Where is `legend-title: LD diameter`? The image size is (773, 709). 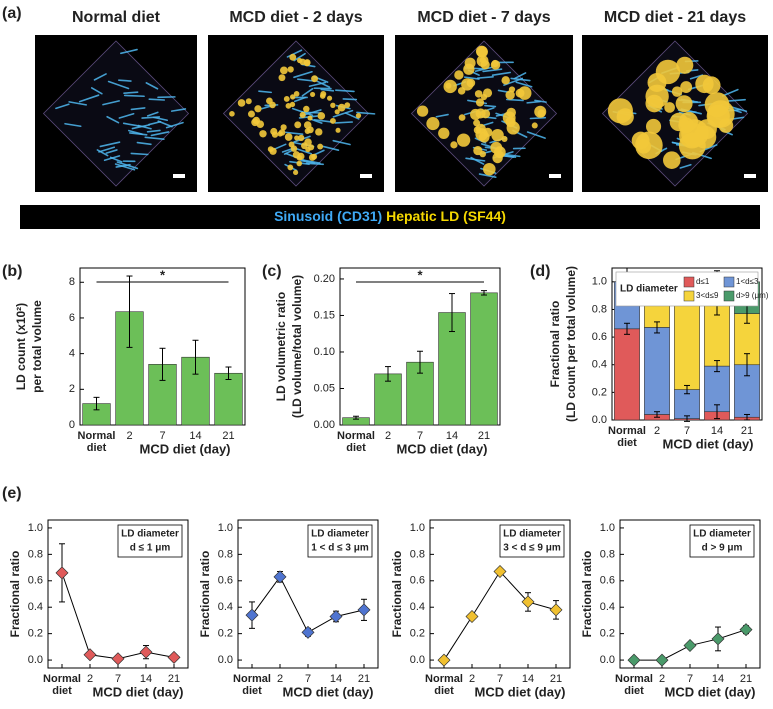 legend-title: LD diameter is located at coordinates (649, 289).